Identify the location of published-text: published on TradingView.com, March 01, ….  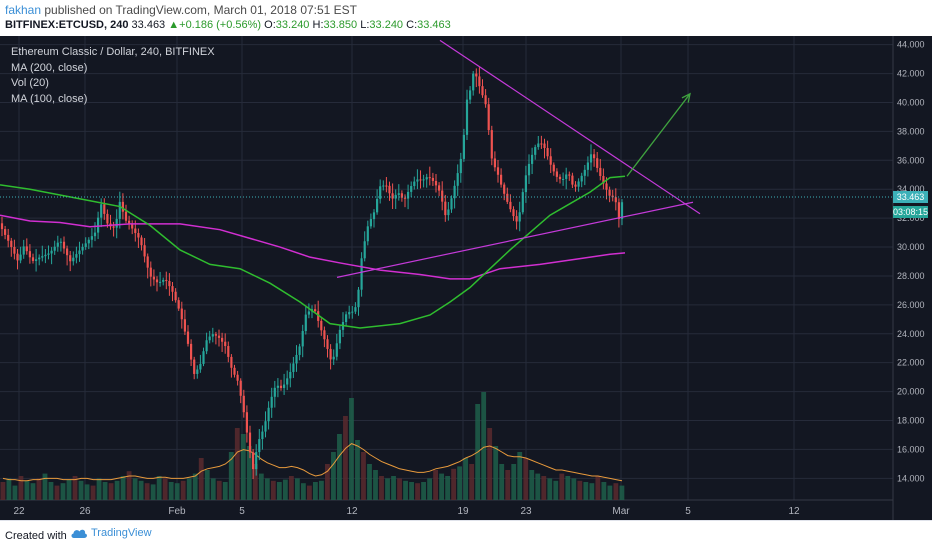
(201, 10).